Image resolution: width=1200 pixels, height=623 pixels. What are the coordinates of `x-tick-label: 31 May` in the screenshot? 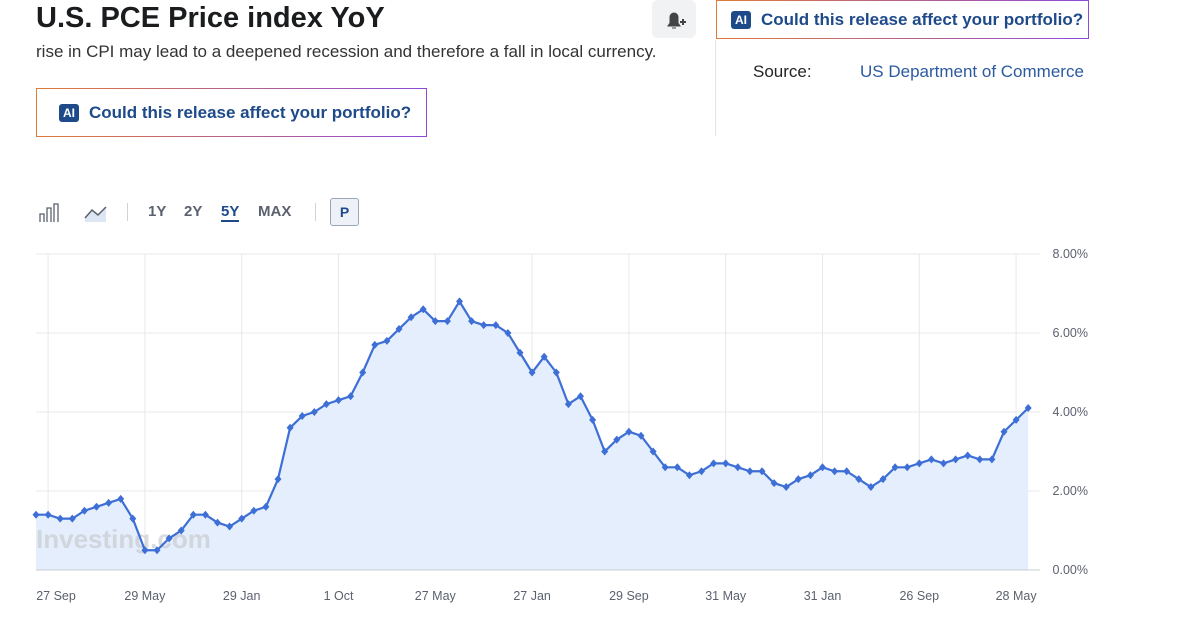 It's located at (726, 596).